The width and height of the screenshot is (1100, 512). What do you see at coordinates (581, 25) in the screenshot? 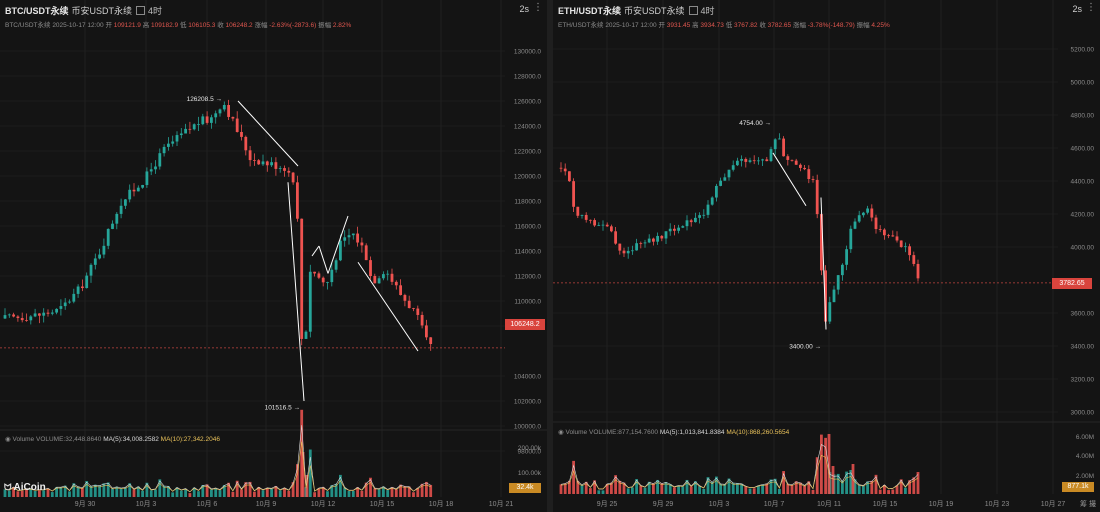
I see `ohlc-symbol: ETH/USDT永续` at bounding box center [581, 25].